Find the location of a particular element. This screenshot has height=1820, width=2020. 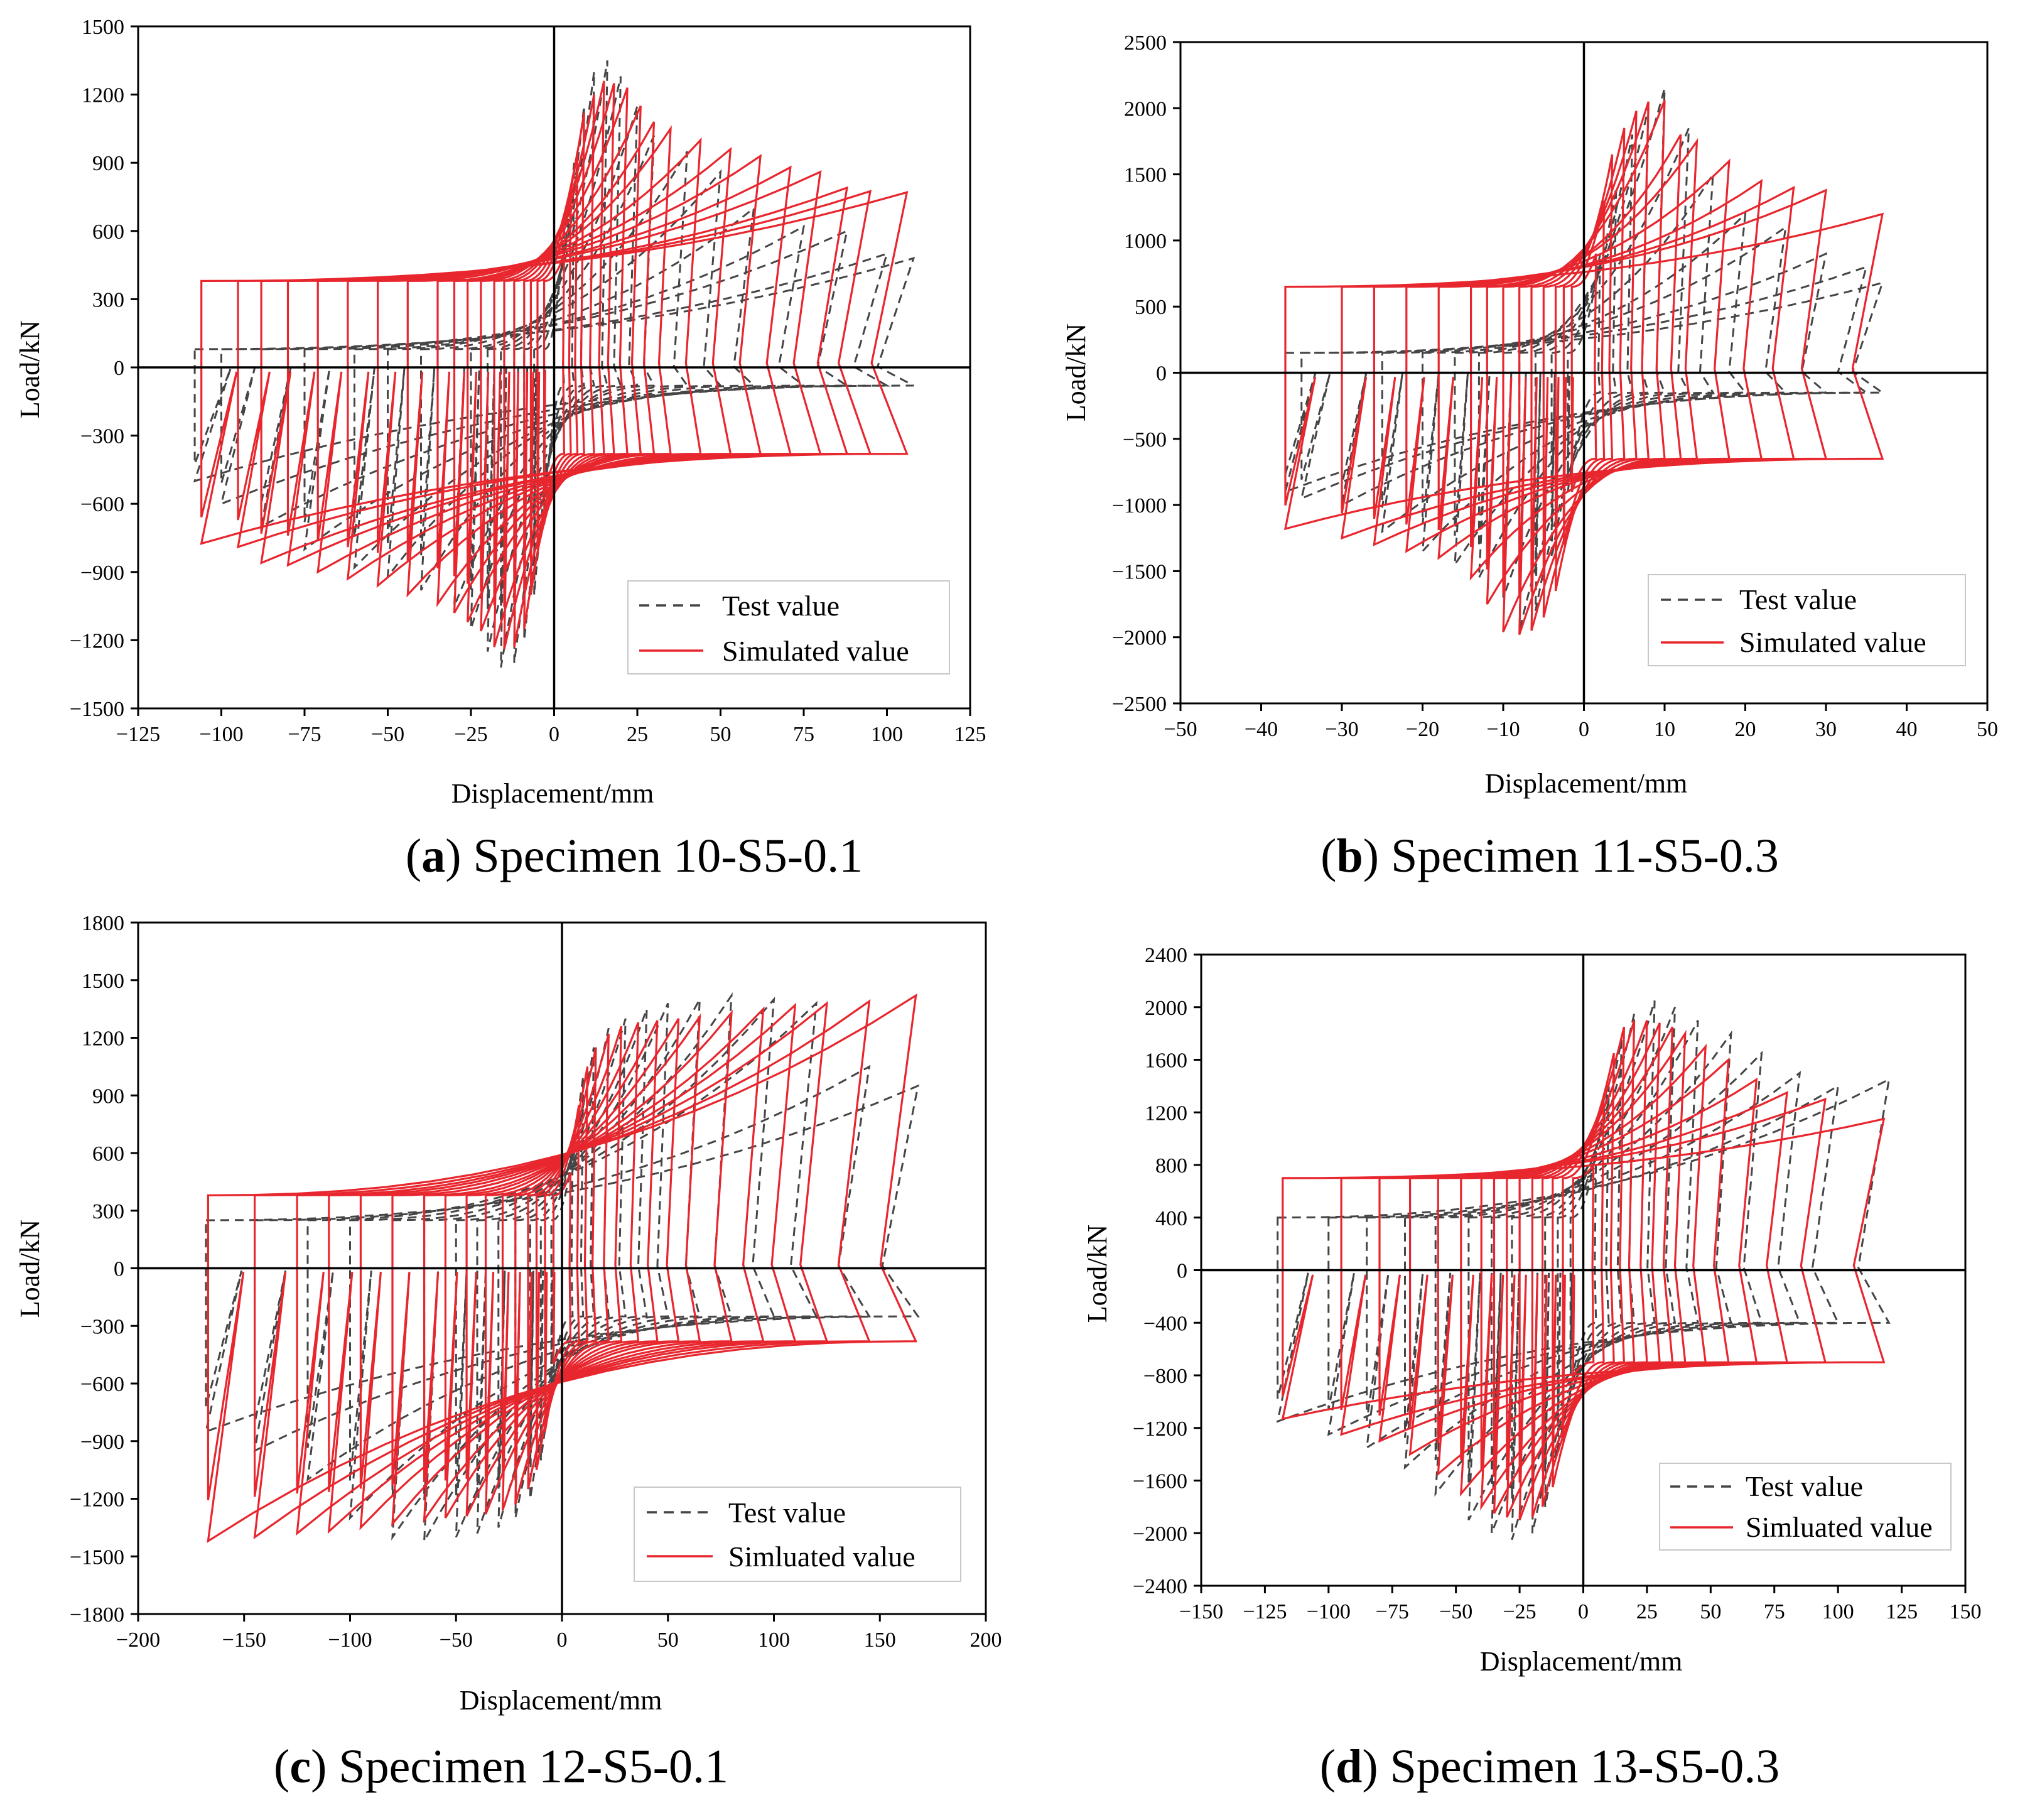

caption-b-text: Specimen 11-S5-0.3 is located at coordinates (1585, 856).